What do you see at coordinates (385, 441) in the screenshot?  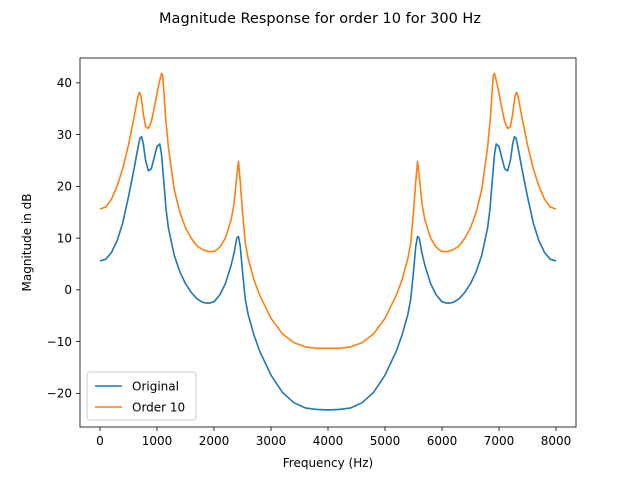 I see `x-tick-label: 5000` at bounding box center [385, 441].